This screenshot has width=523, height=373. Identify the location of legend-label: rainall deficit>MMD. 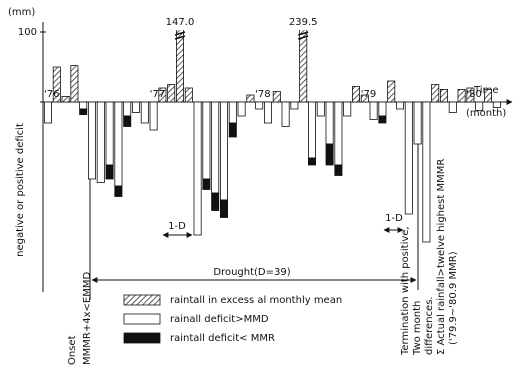
(219, 319).